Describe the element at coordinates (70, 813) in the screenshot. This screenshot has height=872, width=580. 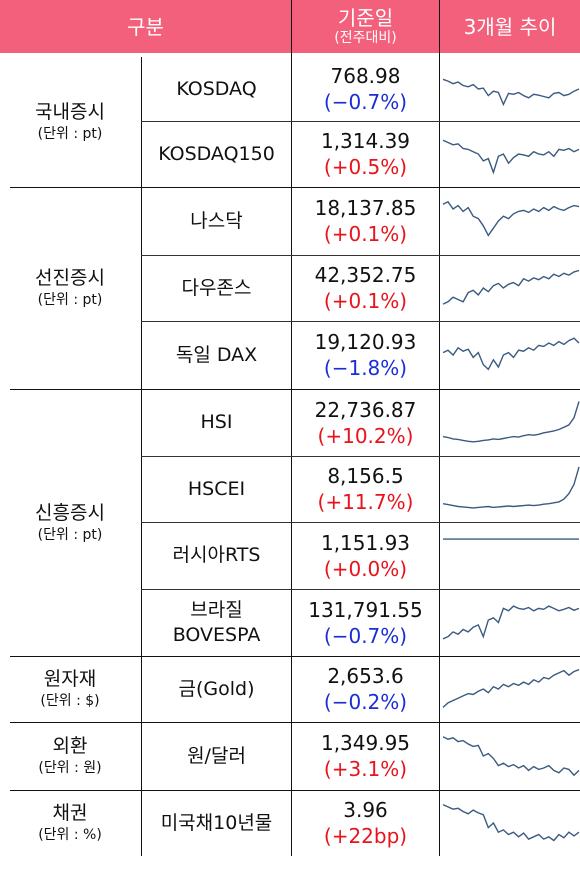
I see `category-name: 채권` at that location.